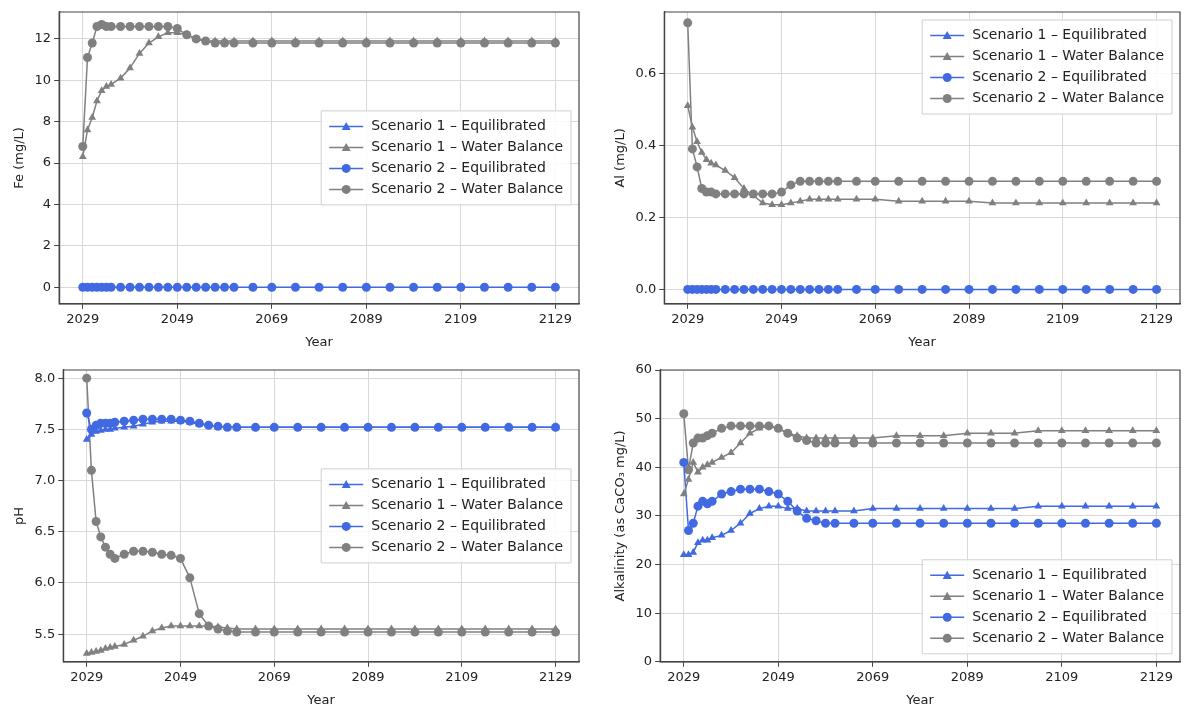 The width and height of the screenshot is (1202, 716). What do you see at coordinates (47, 162) in the screenshot?
I see `y-tick-label: 6` at bounding box center [47, 162].